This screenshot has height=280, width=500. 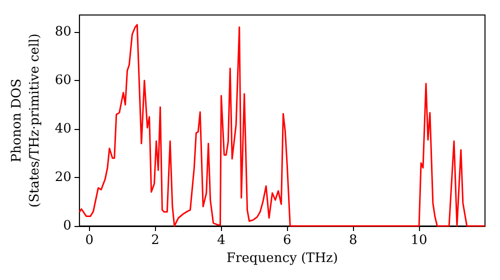 I want to click on y-tick-label: 0, so click(x=67, y=226).